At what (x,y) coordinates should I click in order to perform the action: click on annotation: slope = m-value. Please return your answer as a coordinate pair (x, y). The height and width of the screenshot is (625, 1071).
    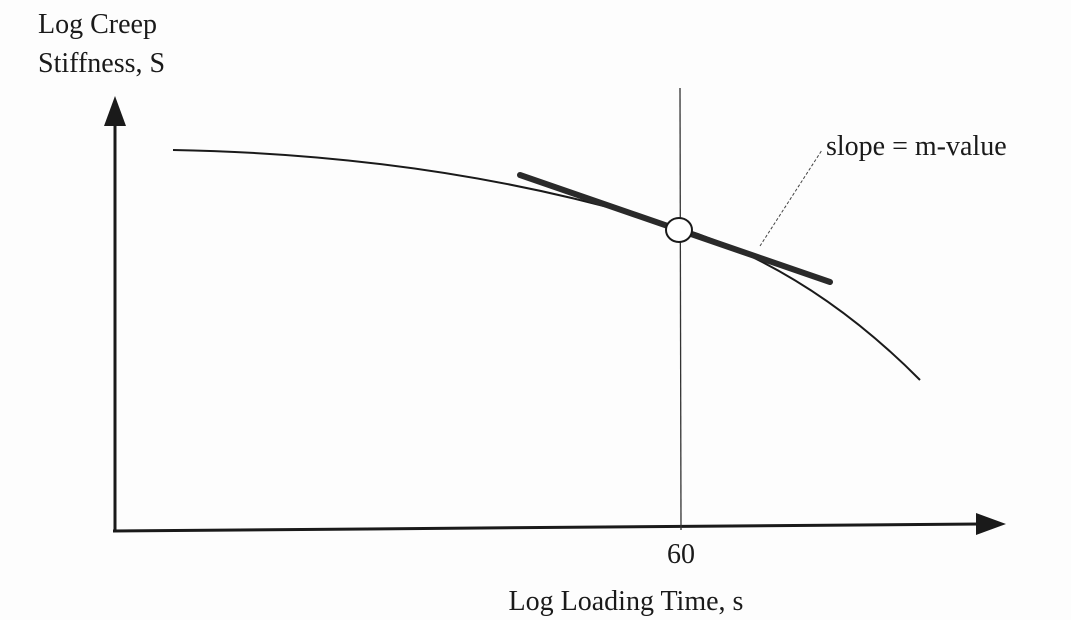
    Looking at the image, I should click on (916, 146).